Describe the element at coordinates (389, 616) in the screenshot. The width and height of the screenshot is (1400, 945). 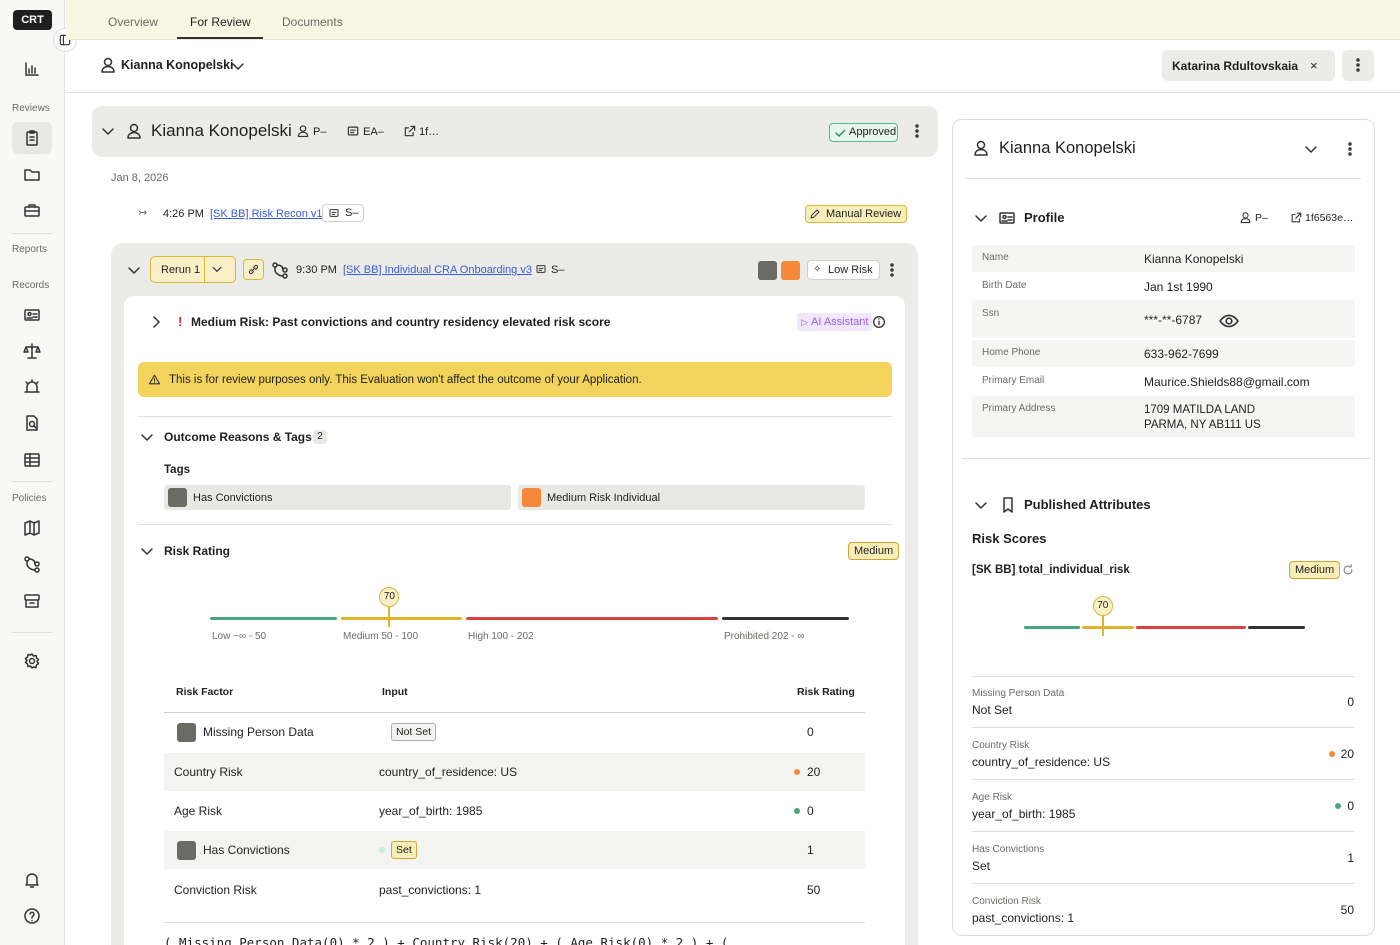
I see `gauge-stem` at that location.